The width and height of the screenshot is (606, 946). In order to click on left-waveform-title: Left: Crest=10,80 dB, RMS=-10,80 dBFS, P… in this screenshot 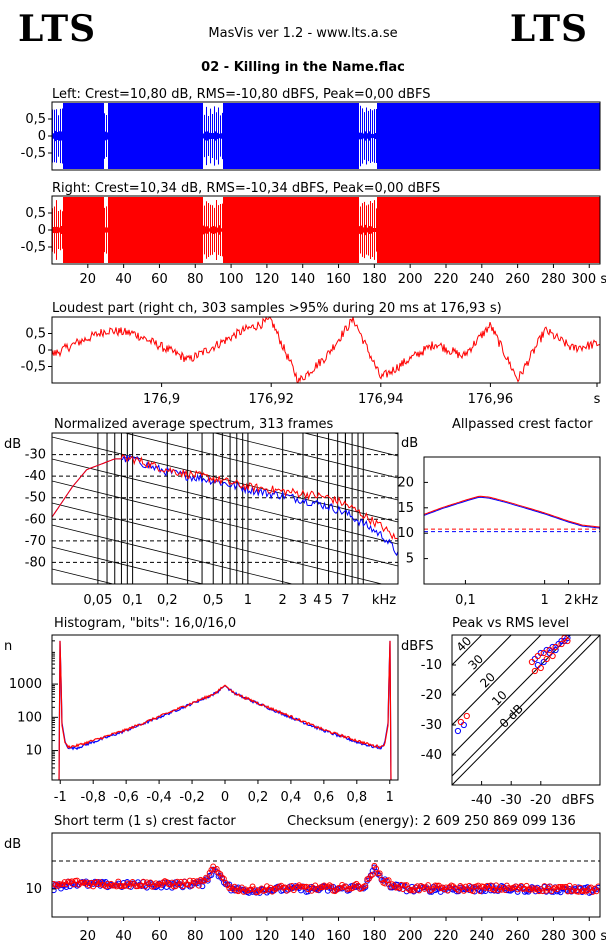, I will do `click(241, 94)`.